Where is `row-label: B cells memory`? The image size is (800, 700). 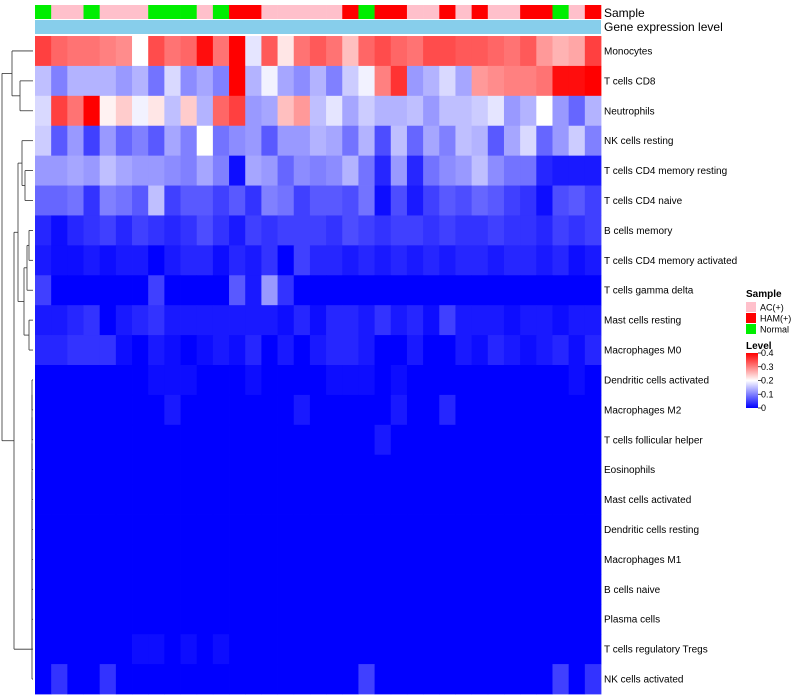 row-label: B cells memory is located at coordinates (638, 231).